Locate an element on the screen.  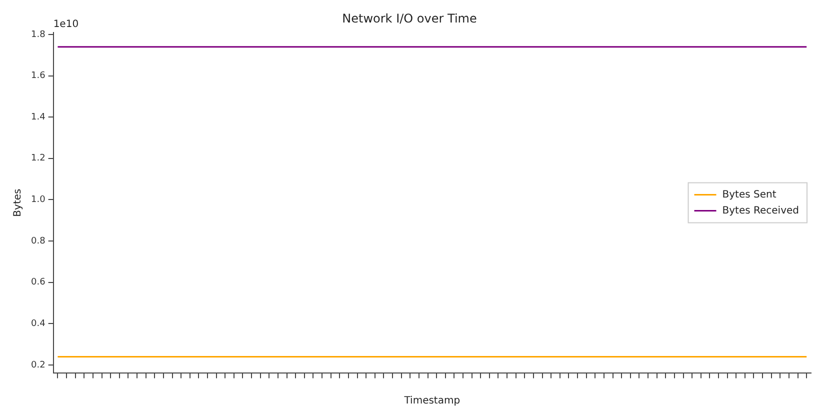
chart-title: Network I/O over Time is located at coordinates (409, 18).